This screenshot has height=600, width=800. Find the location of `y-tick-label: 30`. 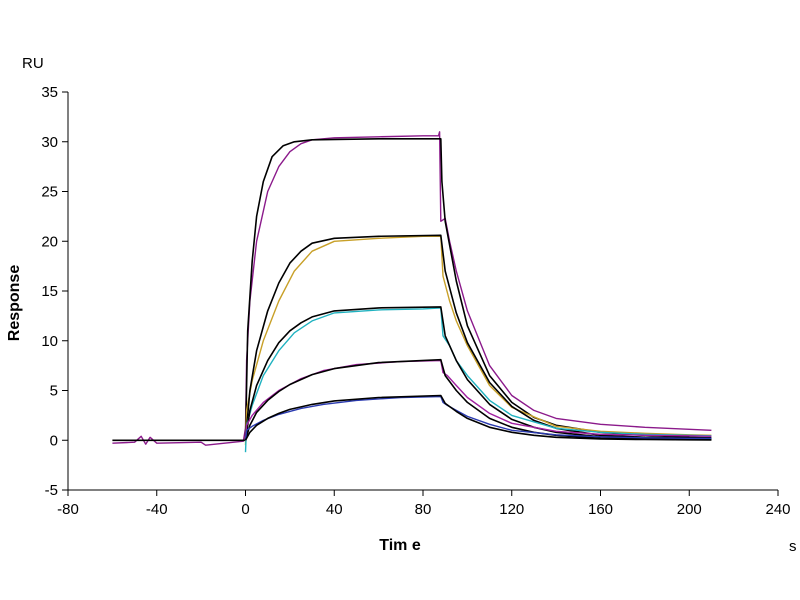

y-tick-label: 30 is located at coordinates (49, 142).